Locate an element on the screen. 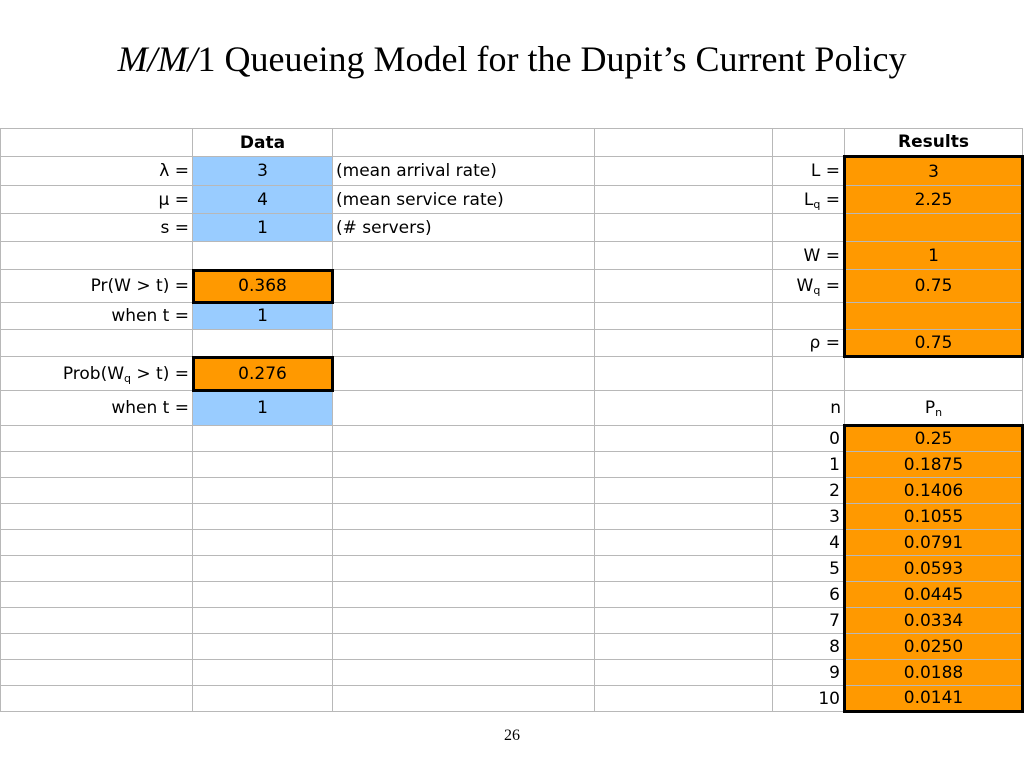 This screenshot has height=768, width=1024. pn-n-cell: 1 is located at coordinates (808, 464).